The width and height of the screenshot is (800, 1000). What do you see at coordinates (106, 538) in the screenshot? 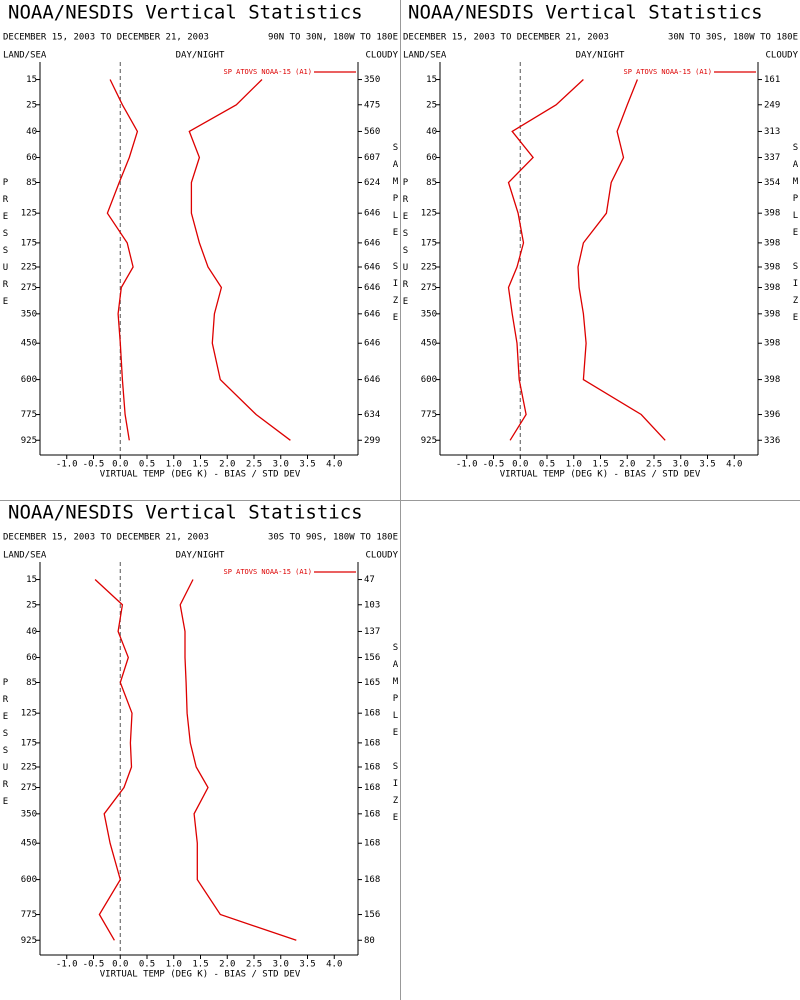
I see `subtitle: DECEMBER 15, 2003 TO DECEMBER 21, 2003` at bounding box center [106, 538].